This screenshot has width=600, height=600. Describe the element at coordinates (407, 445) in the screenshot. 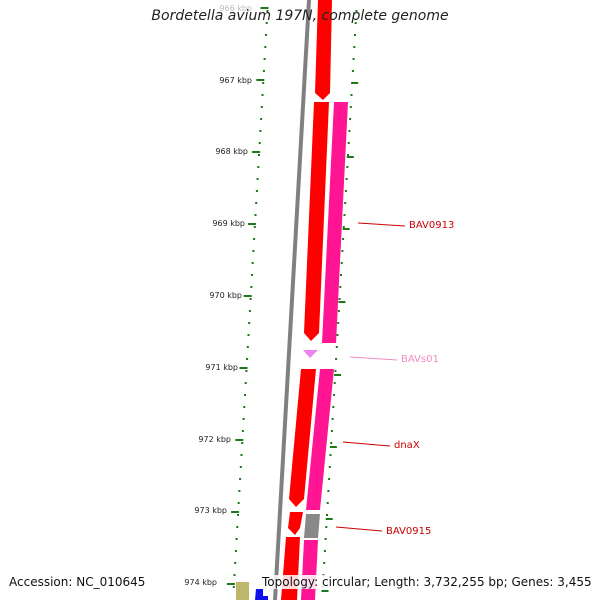

I see `gene-label-dnax: dnaX` at that location.